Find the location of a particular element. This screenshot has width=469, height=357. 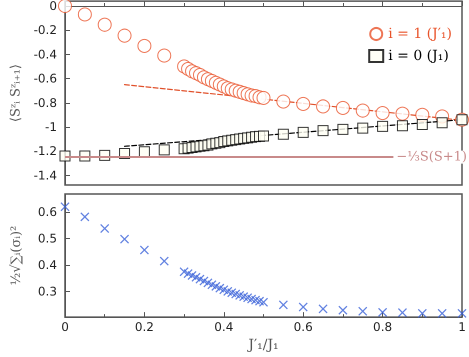

y-tick-label: -0.4 is located at coordinates (45, 54).